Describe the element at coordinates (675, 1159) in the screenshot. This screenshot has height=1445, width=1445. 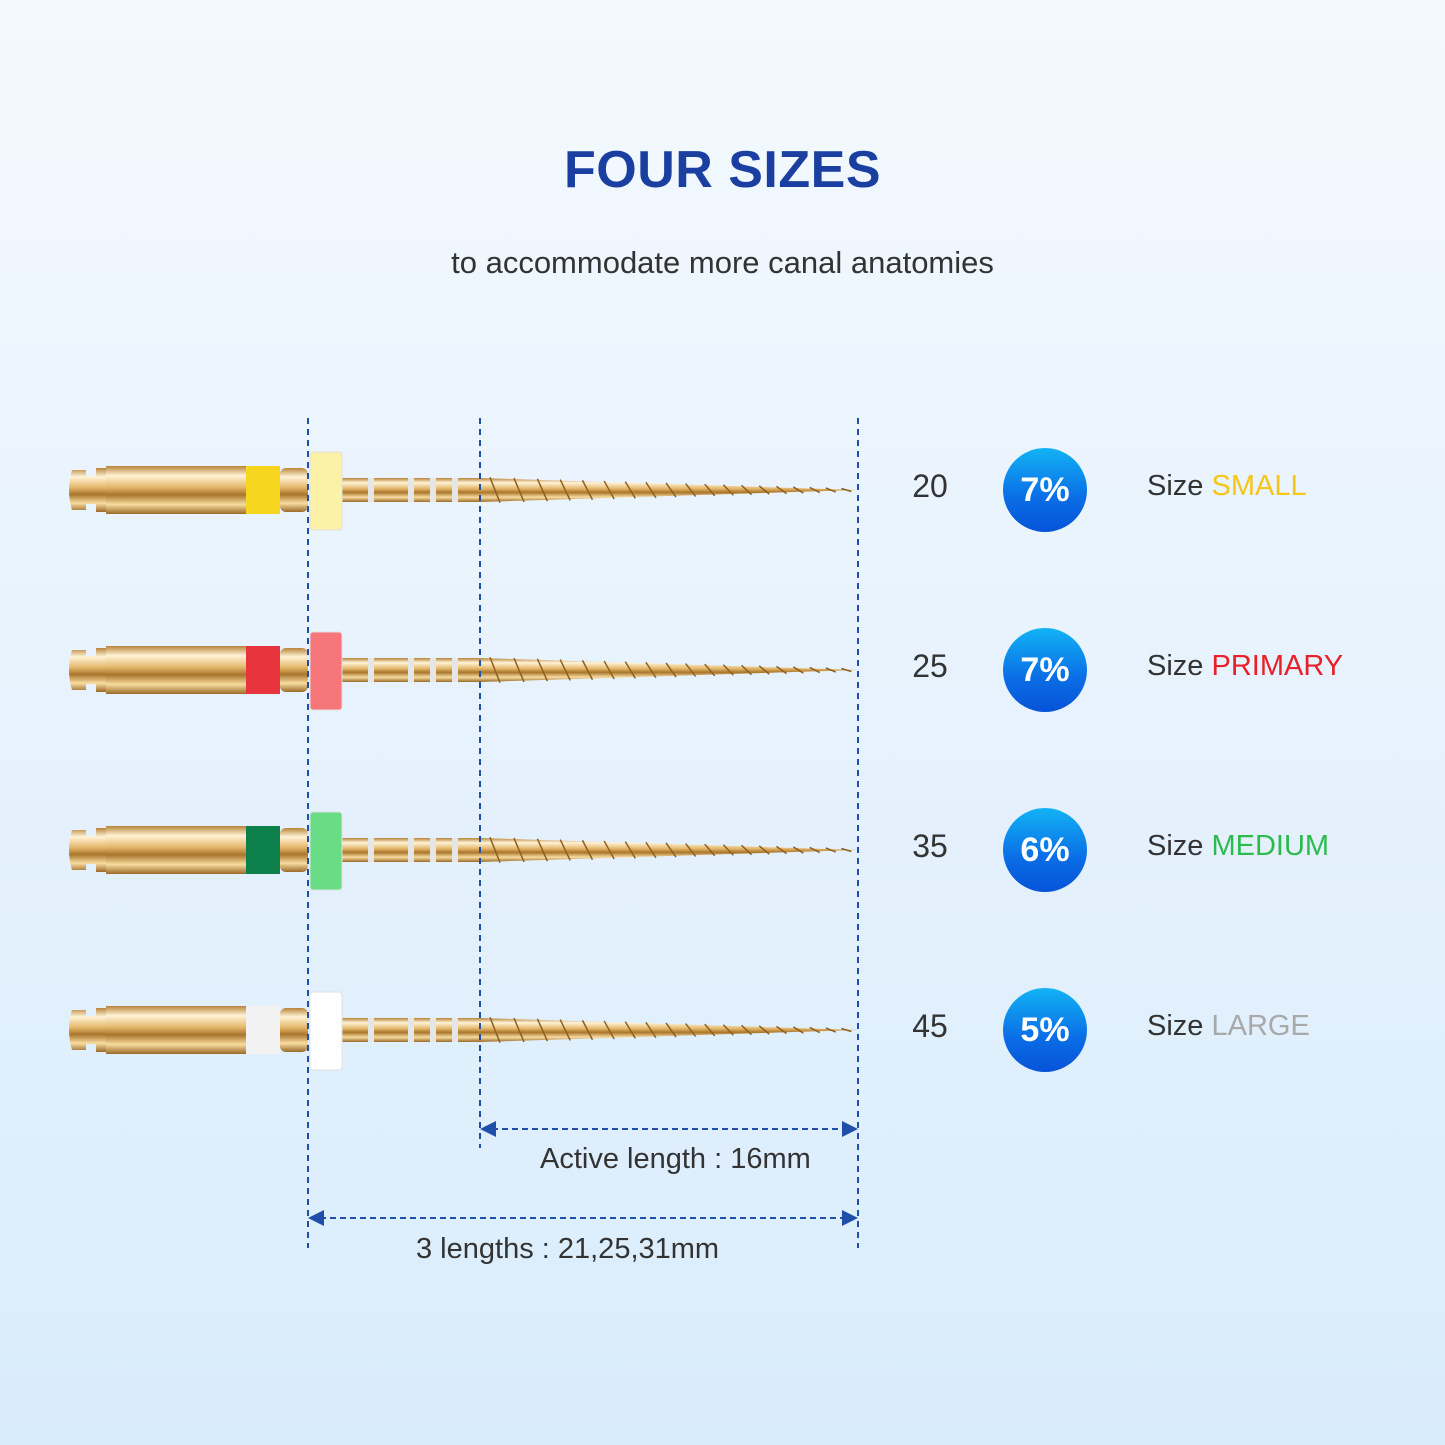
I see `active-length-label: Active length : 16mm` at that location.